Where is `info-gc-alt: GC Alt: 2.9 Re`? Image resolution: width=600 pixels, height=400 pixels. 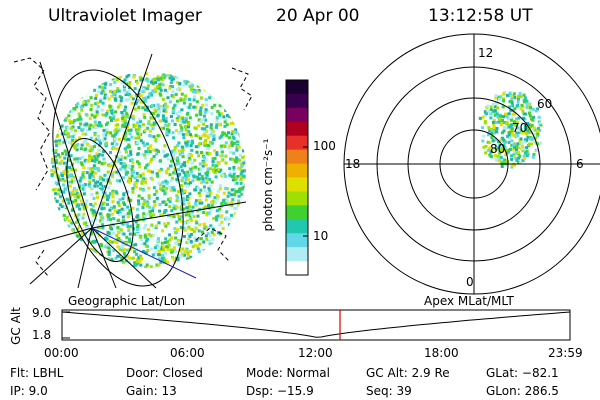
info-gc-alt: GC Alt: 2.9 Re is located at coordinates (408, 373).